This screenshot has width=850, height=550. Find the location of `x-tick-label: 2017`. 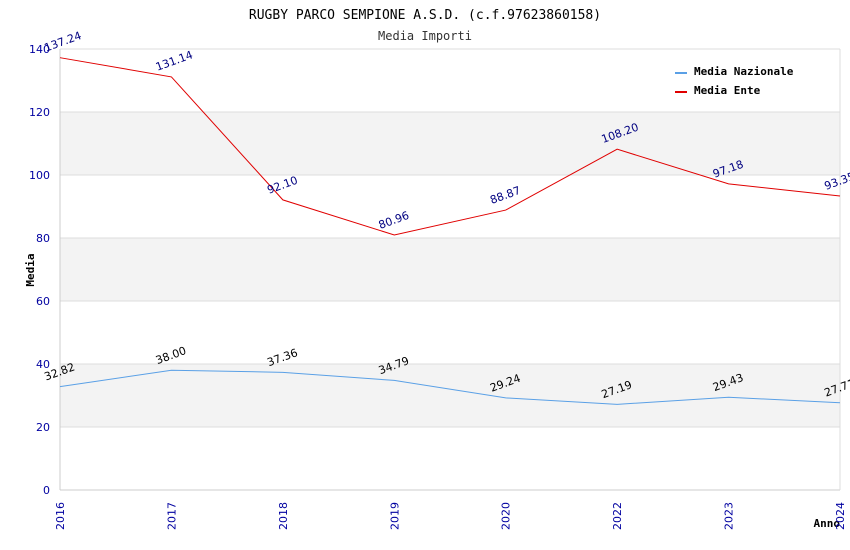

x-tick-label: 2017 is located at coordinates (171, 516).